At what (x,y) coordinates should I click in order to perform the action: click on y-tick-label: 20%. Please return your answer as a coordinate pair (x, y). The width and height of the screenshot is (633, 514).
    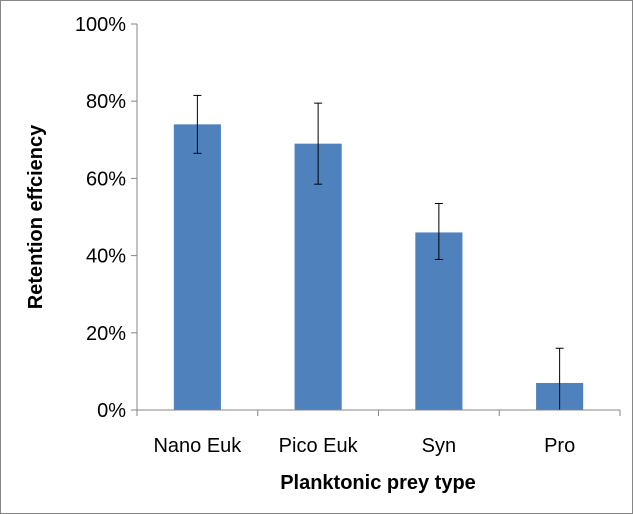
    Looking at the image, I should click on (106, 334).